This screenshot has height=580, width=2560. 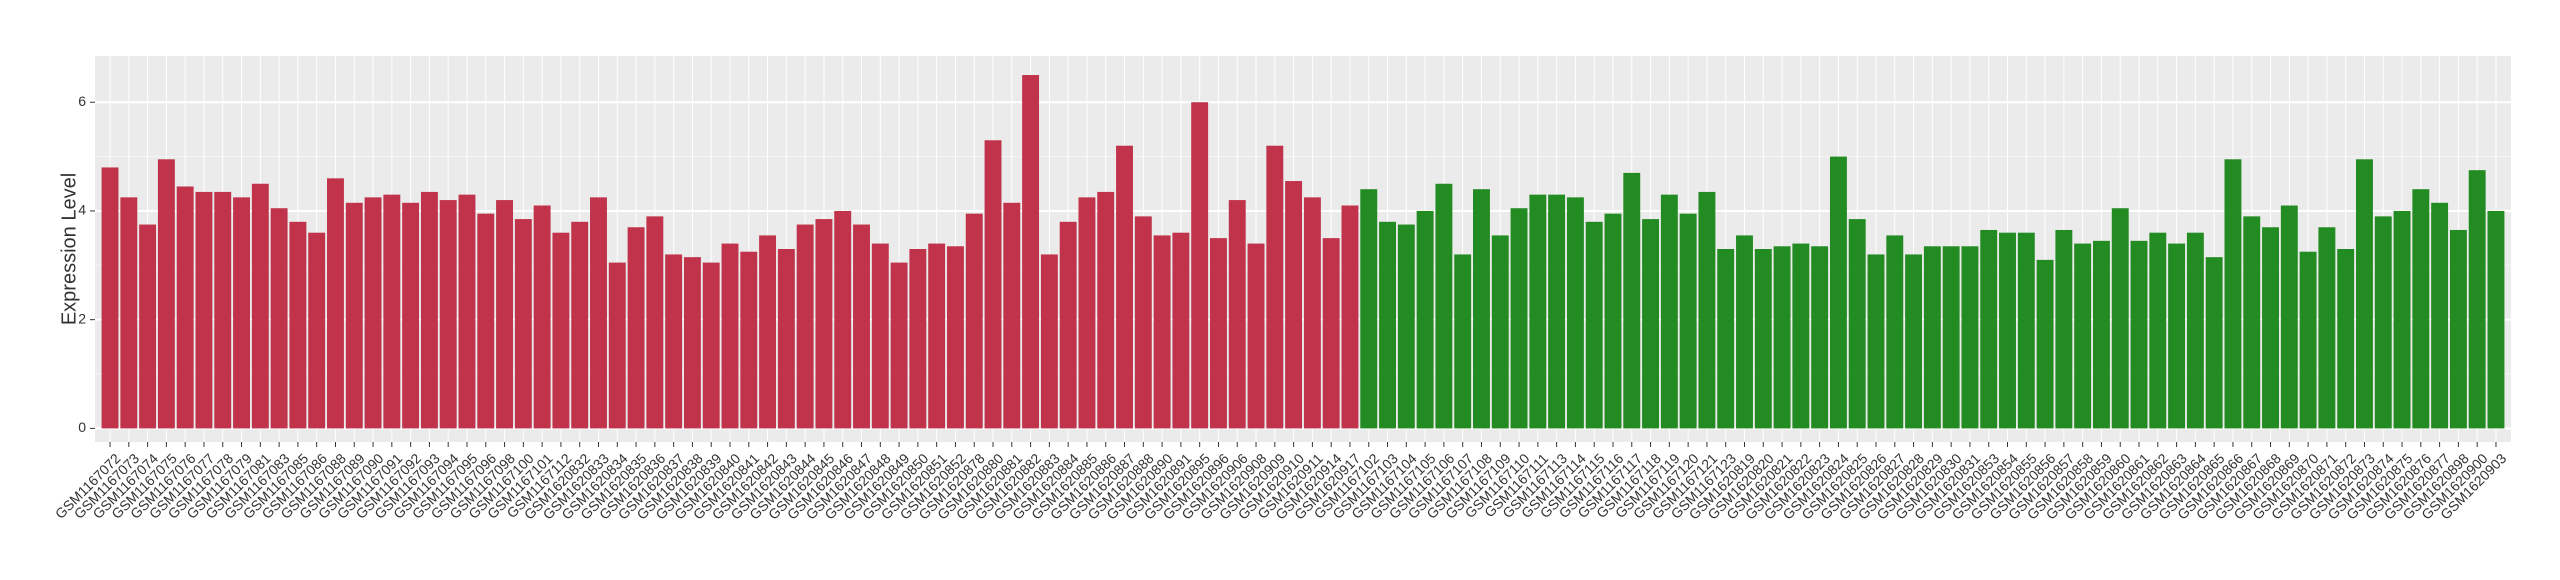 I want to click on y-tick-label: 0, so click(x=82, y=427).